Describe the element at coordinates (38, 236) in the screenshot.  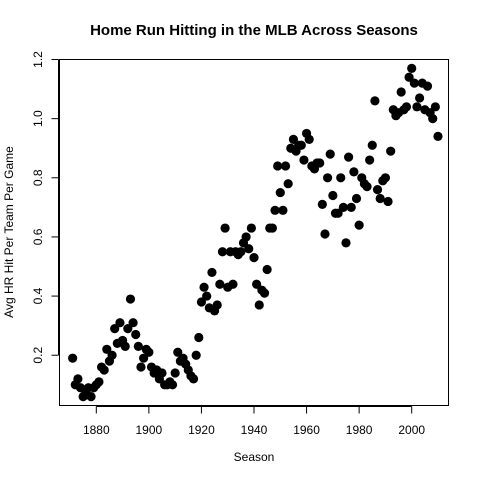
I see `y-tick-label: 0.6` at that location.